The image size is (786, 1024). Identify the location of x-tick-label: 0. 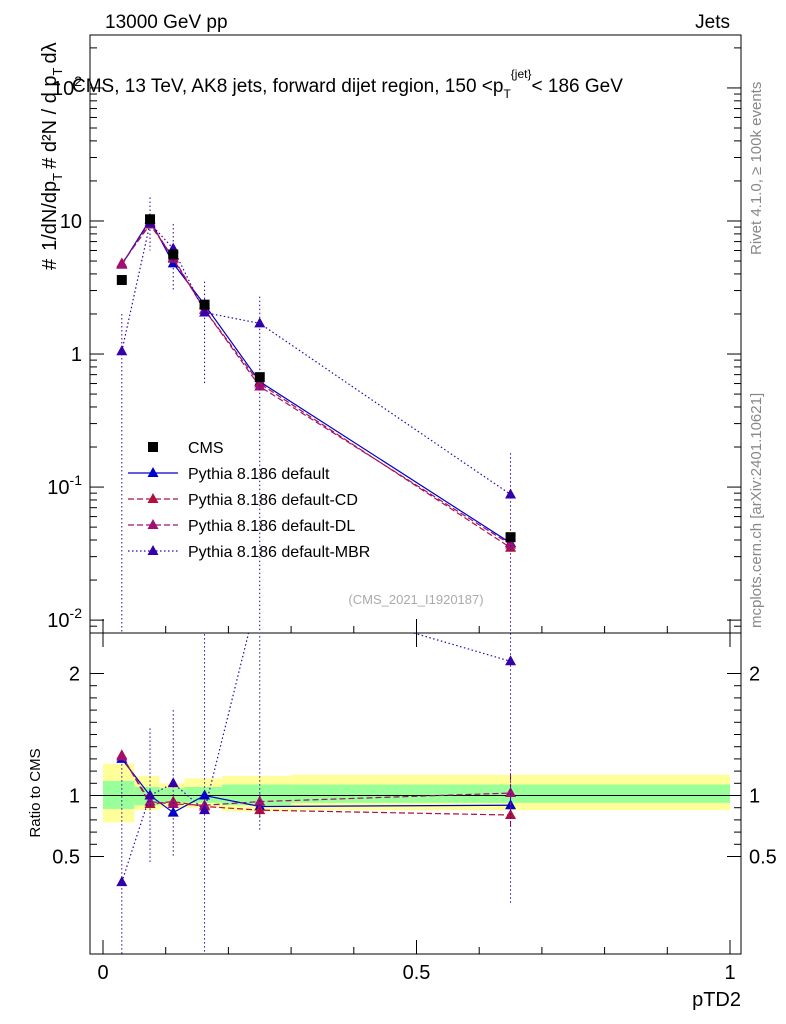
(102, 973).